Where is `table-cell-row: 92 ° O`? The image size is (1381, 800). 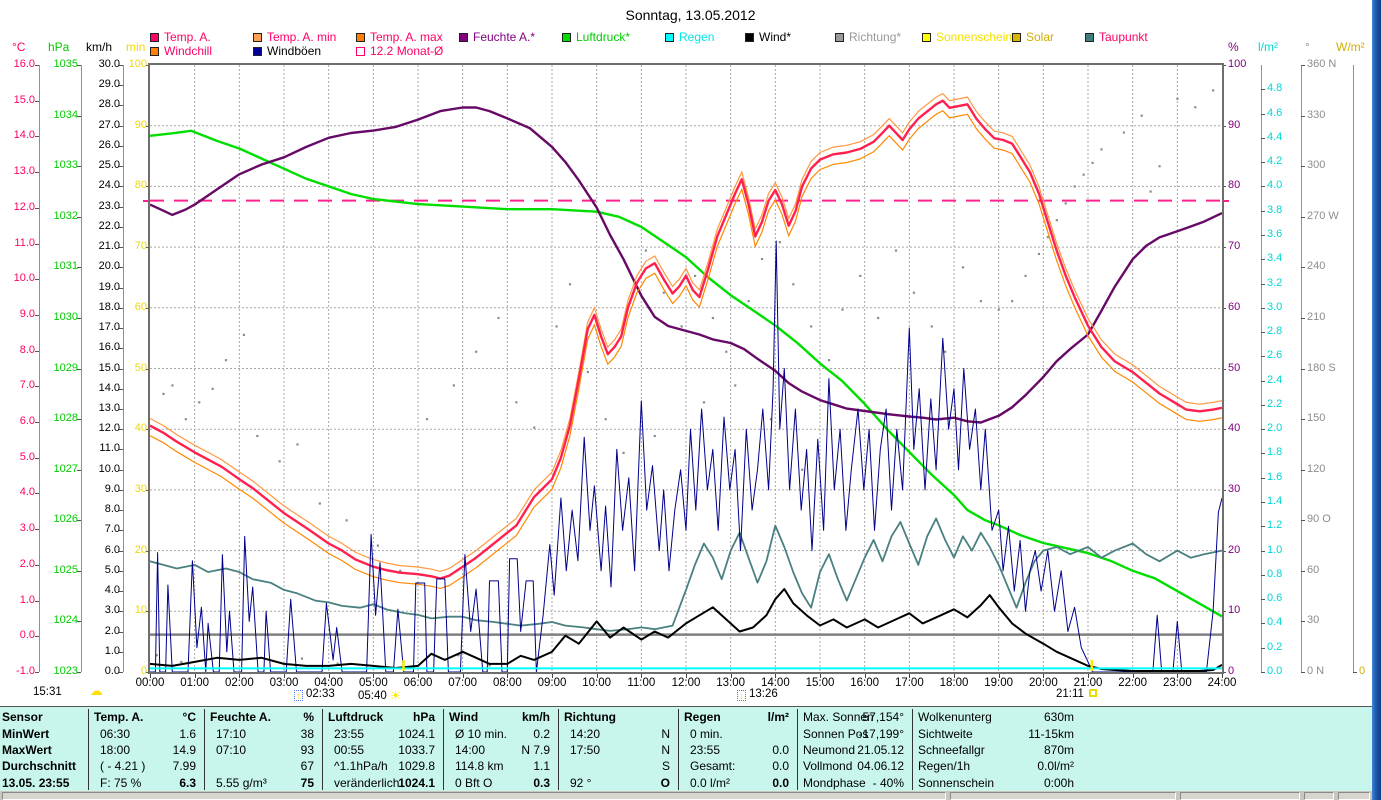
table-cell-row: 92 ° O is located at coordinates (618, 783).